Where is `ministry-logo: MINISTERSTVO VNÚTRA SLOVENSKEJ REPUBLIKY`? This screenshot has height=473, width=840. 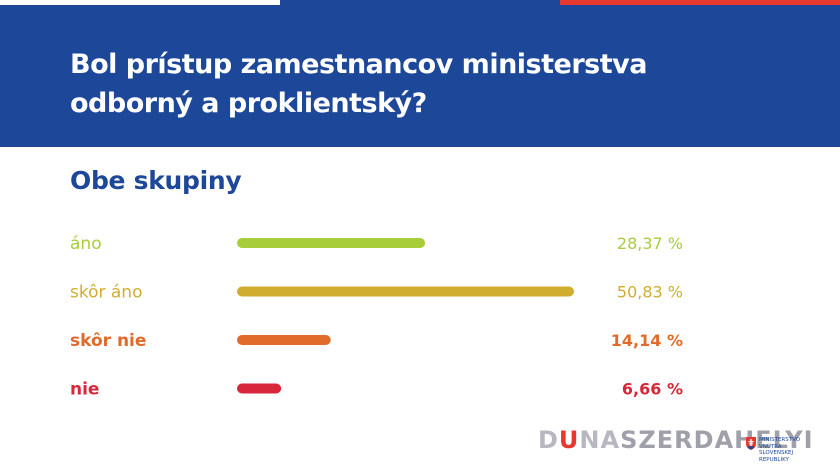
ministry-logo: MINISTERSTVO VNÚTRA SLOVENSKEJ REPUBLIKY is located at coordinates (783, 450).